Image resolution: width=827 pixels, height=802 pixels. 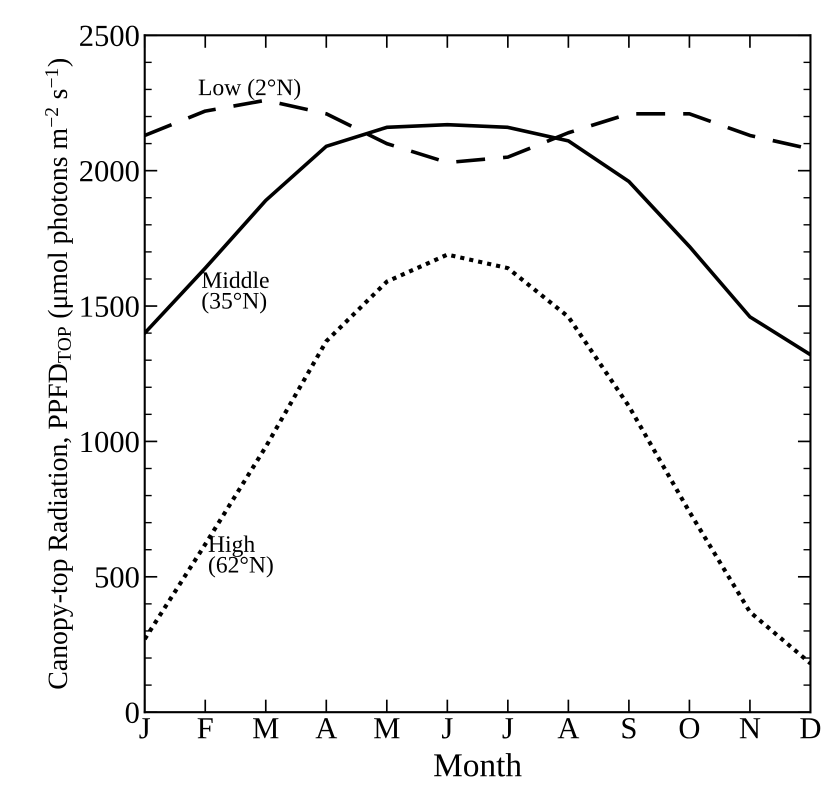 I want to click on y-tick-label: 500, so click(x=117, y=577).